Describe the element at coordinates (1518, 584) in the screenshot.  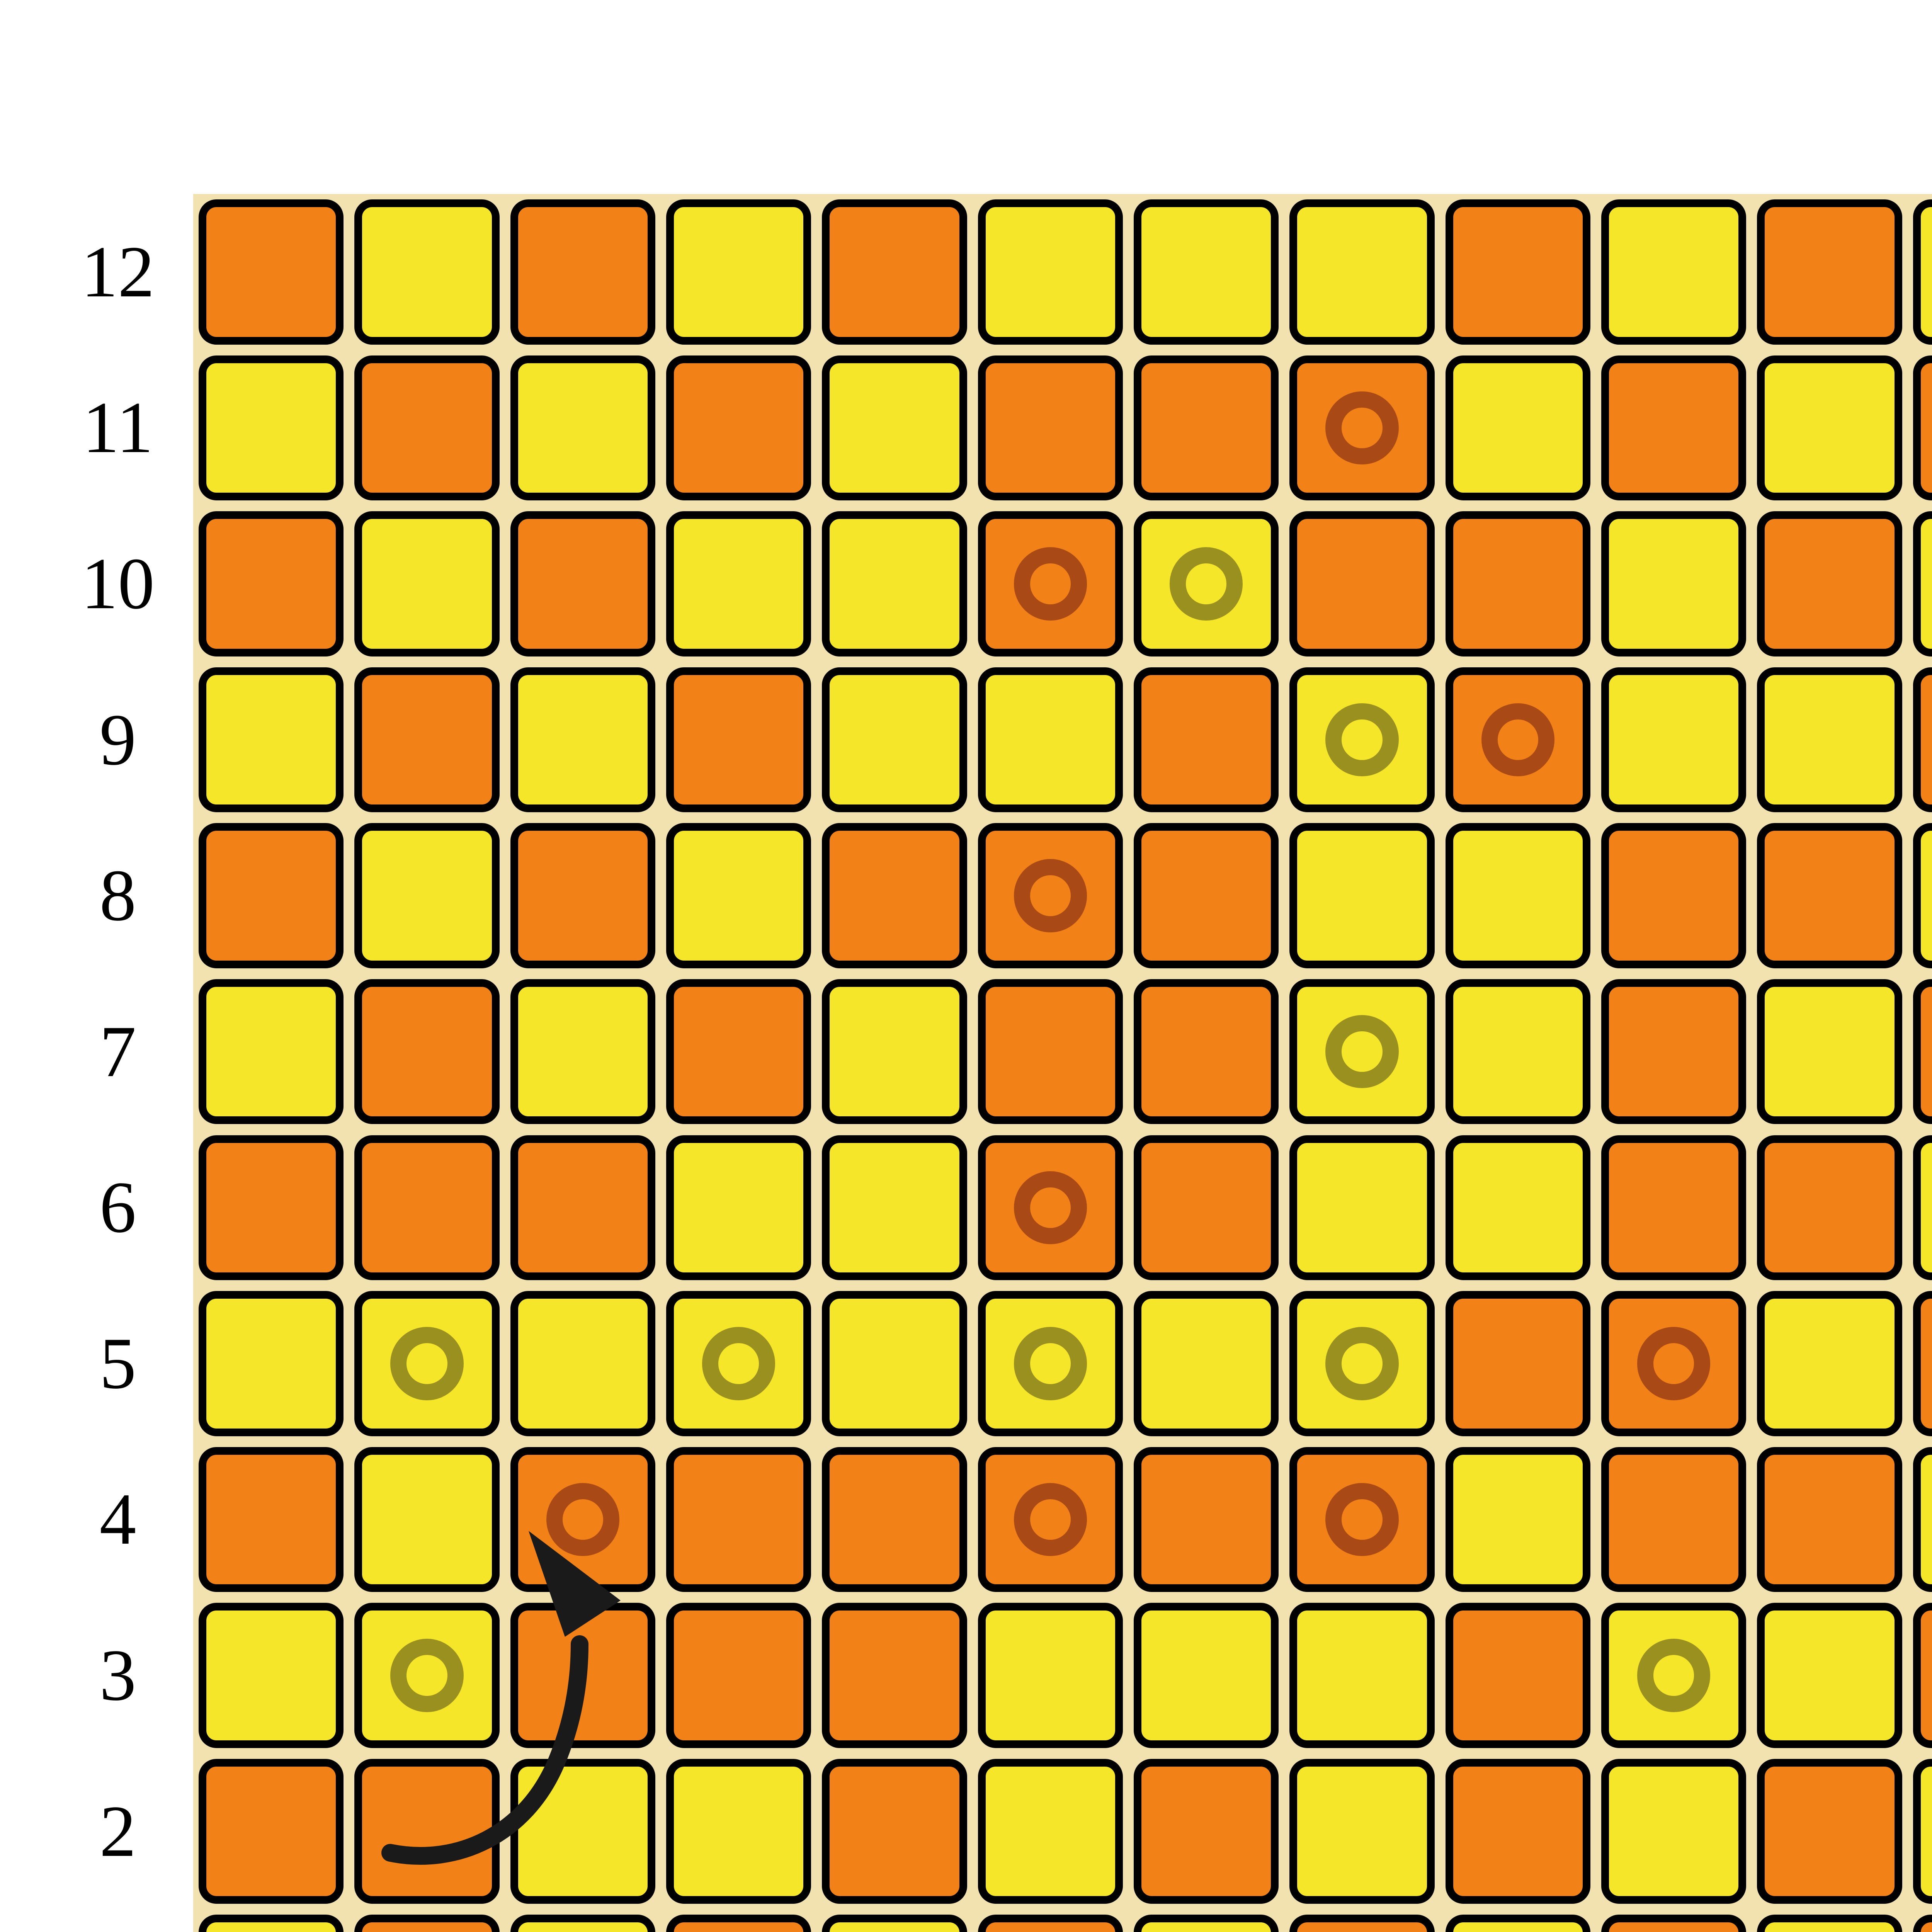
I see `board-cell-I10` at that location.